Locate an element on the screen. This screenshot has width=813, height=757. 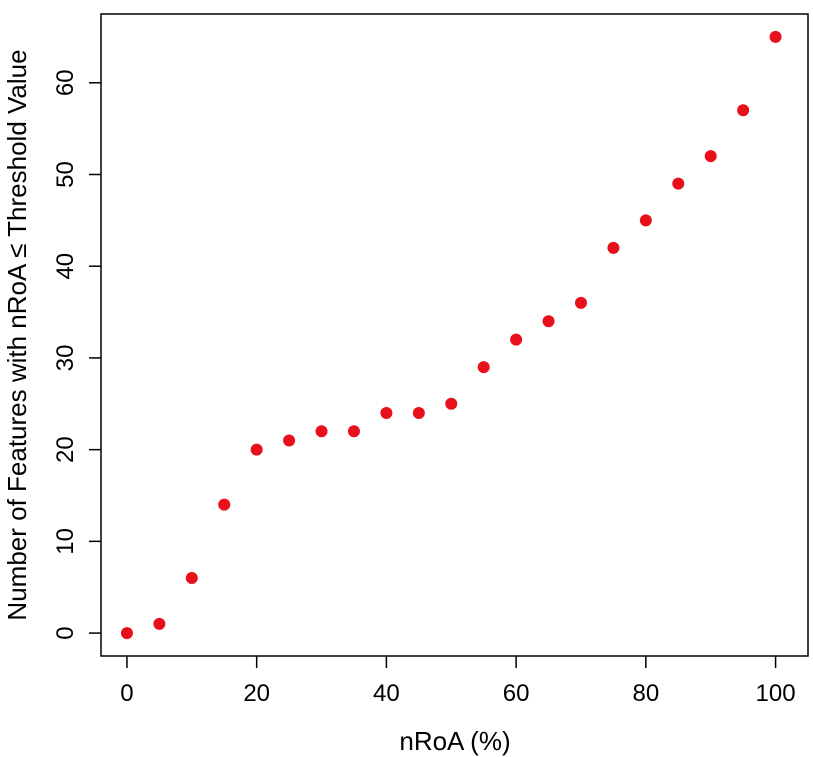
y-tick-label: 20 is located at coordinates (65, 449).